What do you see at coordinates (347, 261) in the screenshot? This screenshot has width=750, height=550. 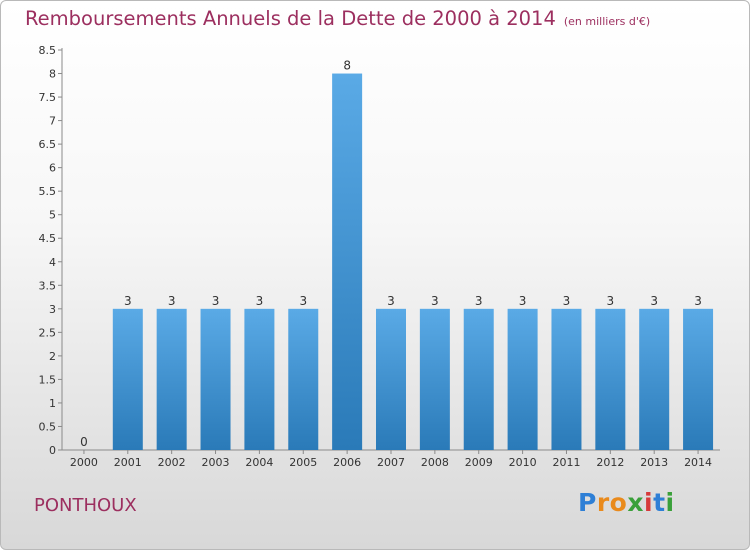 I see `bar-2006` at bounding box center [347, 261].